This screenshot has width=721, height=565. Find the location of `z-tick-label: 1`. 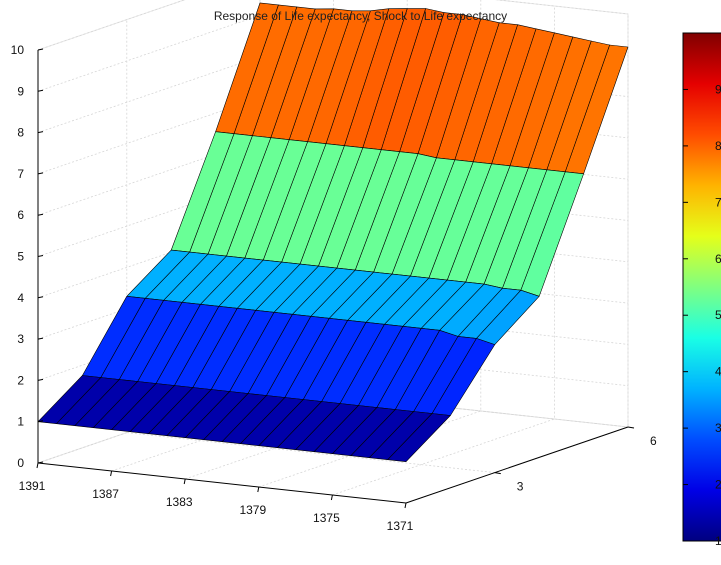

z-tick-label: 1 is located at coordinates (20, 422).